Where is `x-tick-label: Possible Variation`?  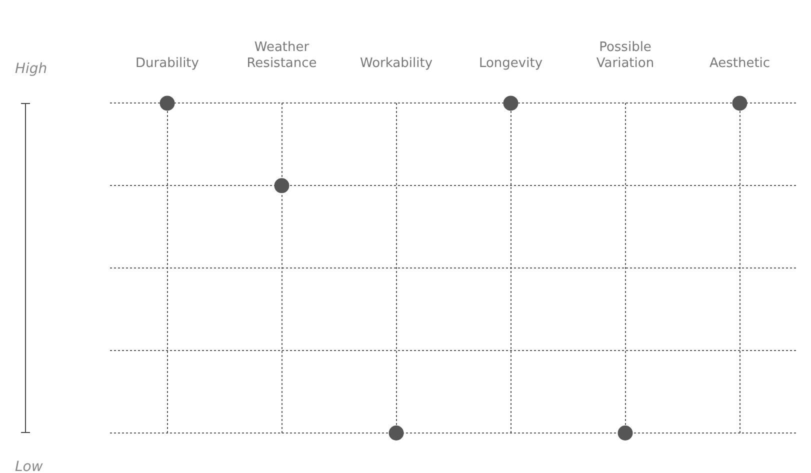 x-tick-label: Possible Variation is located at coordinates (625, 55).